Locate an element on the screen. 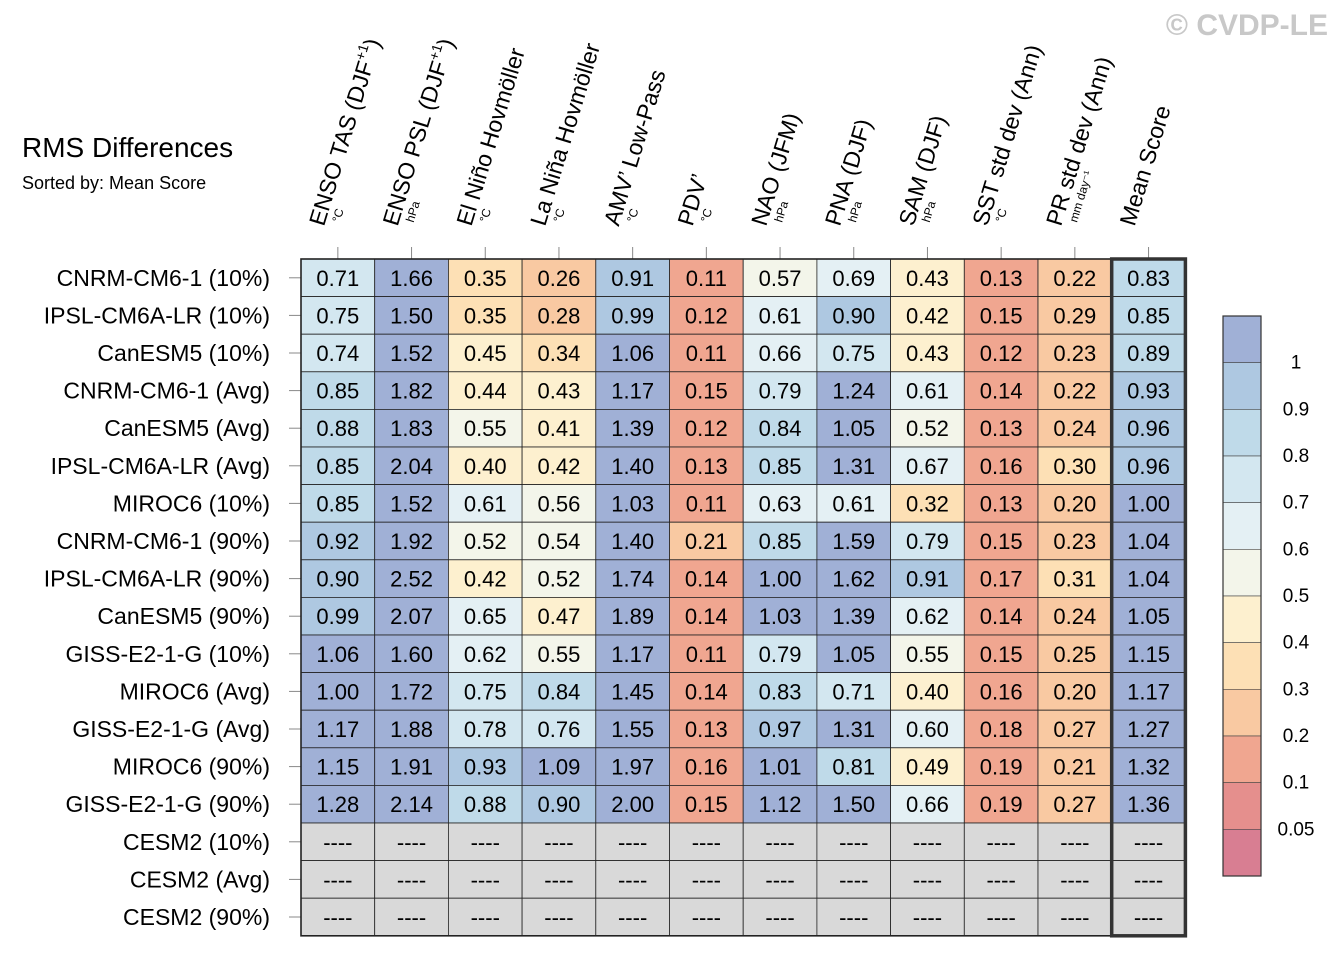  cell-value: 0.52 is located at coordinates (927, 428).